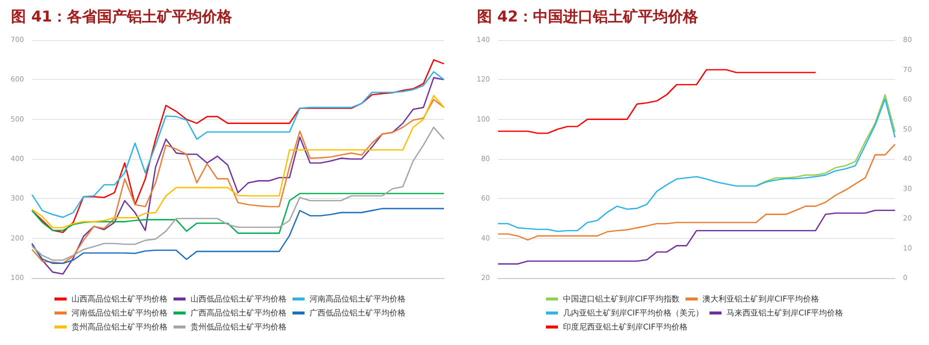 This screenshot has height=345, width=929. What do you see at coordinates (120, 313) in the screenshot?
I see `legend-label: 河南低品位铝土矿平均价格` at bounding box center [120, 313].